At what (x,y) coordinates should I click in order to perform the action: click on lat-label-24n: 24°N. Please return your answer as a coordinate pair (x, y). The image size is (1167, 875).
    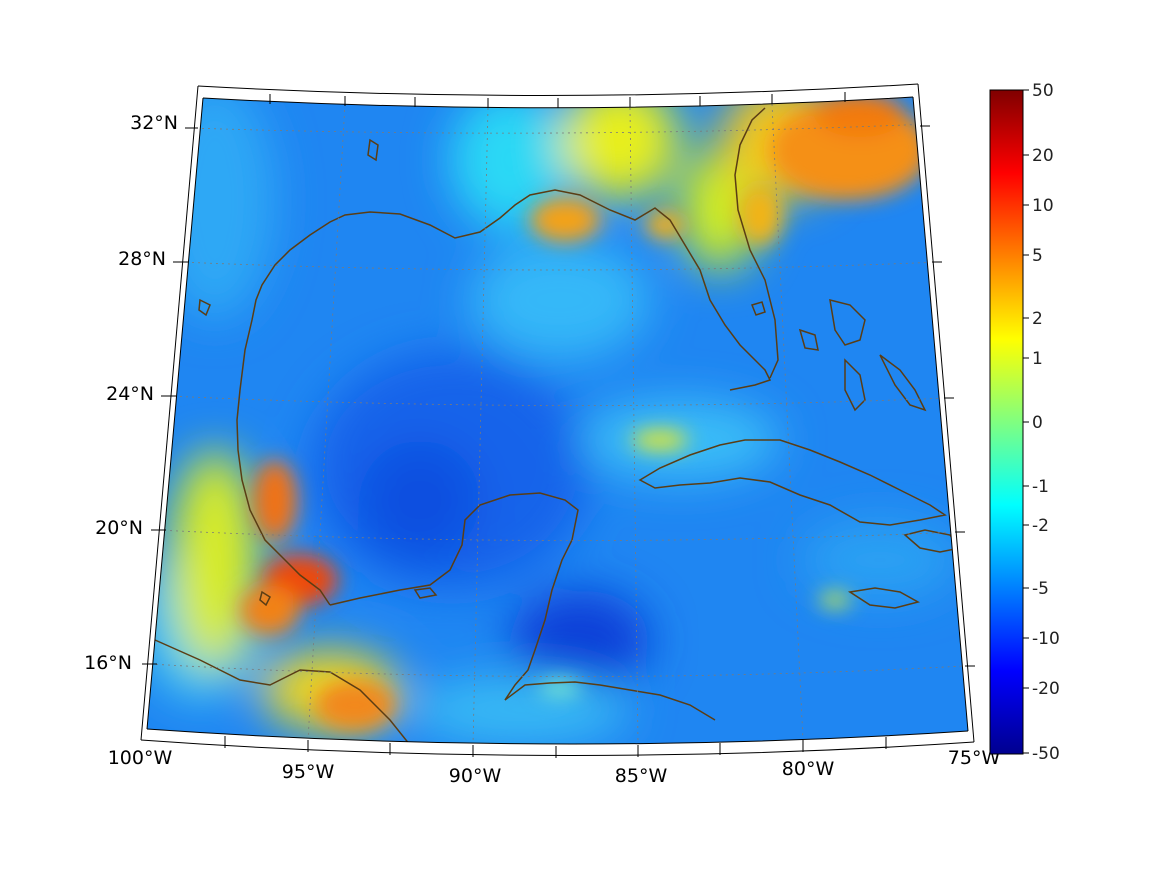
    Looking at the image, I should click on (130, 394).